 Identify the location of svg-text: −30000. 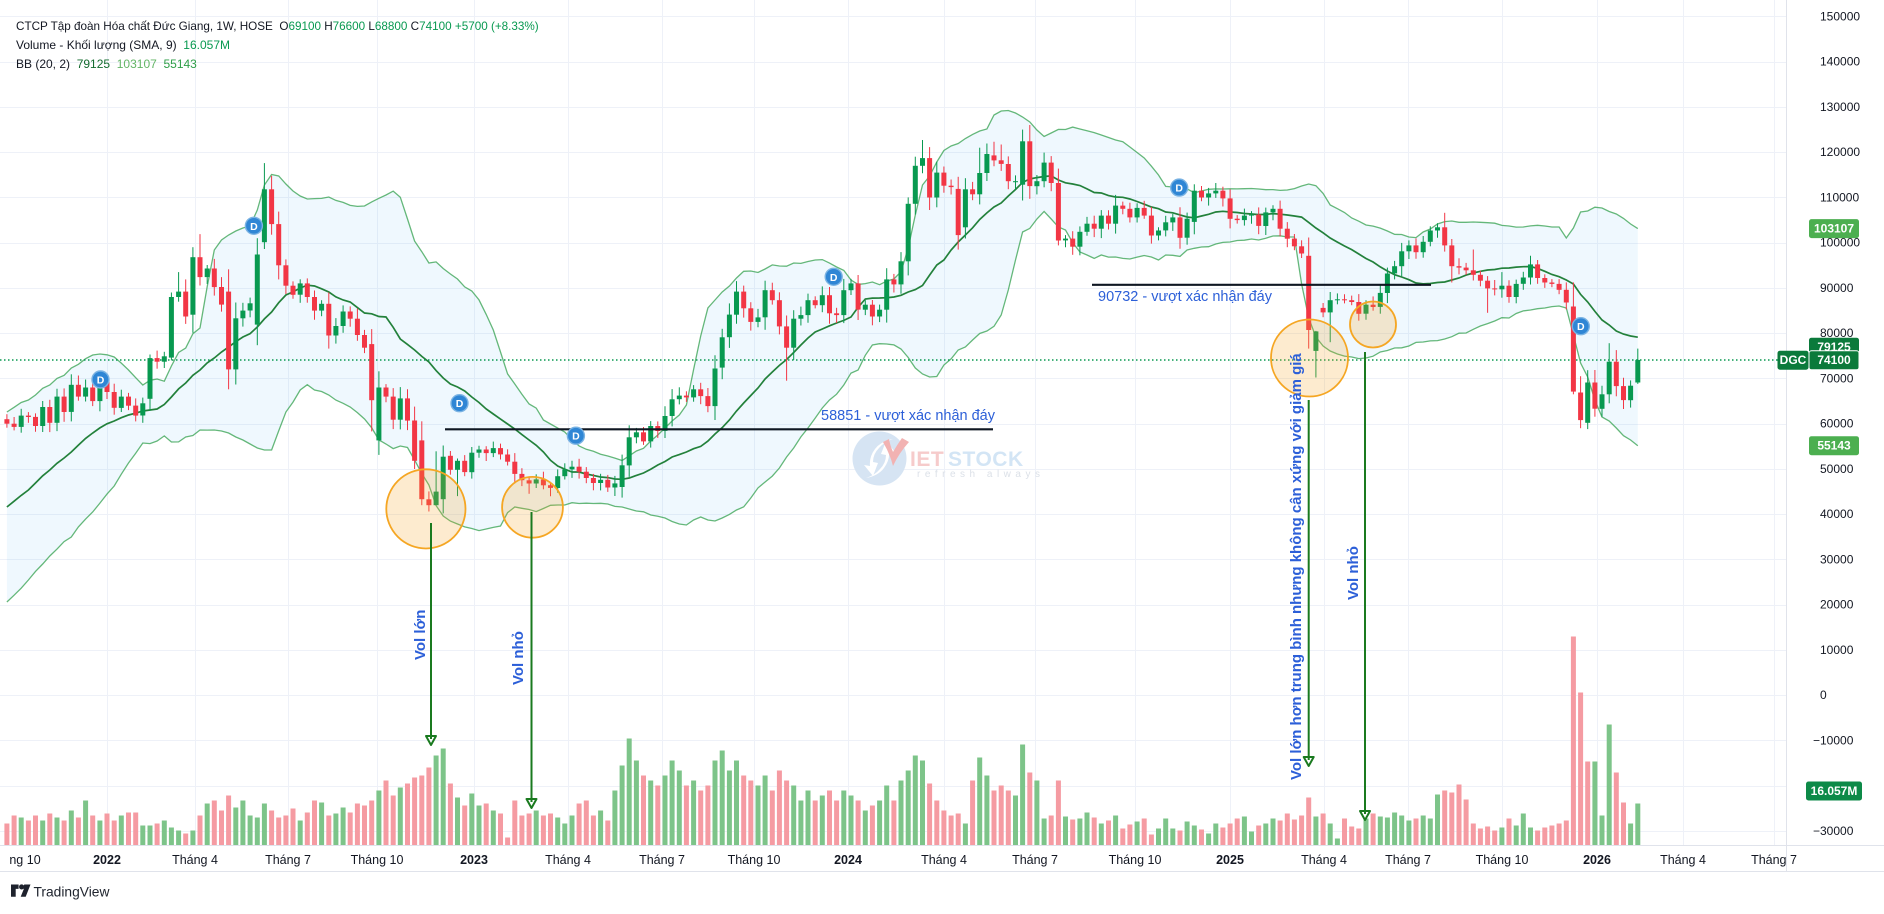
(1833, 831).